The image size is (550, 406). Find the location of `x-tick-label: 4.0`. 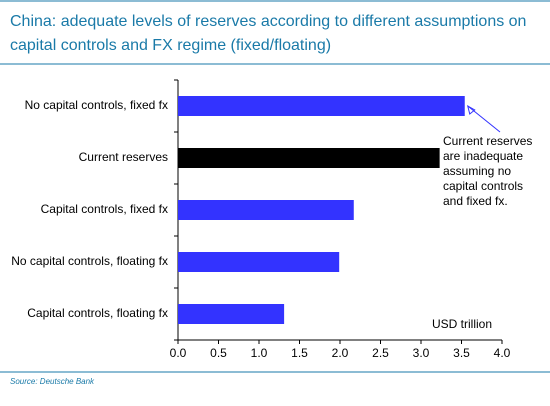

x-tick-label: 4.0 is located at coordinates (502, 353).